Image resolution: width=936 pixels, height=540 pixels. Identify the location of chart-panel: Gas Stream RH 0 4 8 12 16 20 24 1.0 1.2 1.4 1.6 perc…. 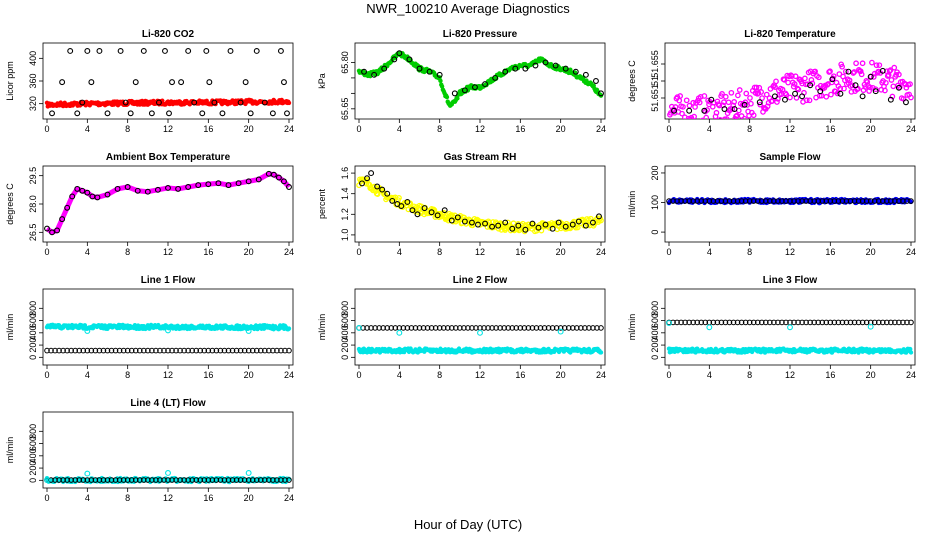
(461, 204).